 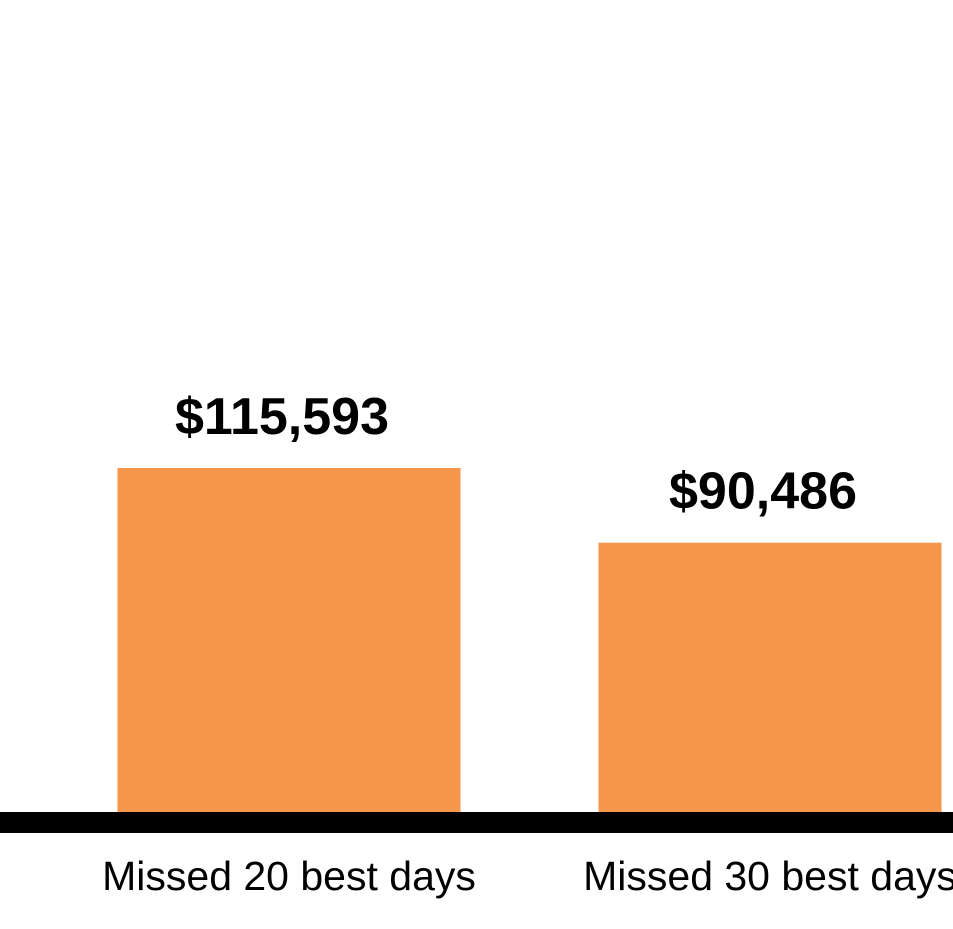 What do you see at coordinates (768, 876) in the screenshot?
I see `x-tick-label: Missed 30 best days` at bounding box center [768, 876].